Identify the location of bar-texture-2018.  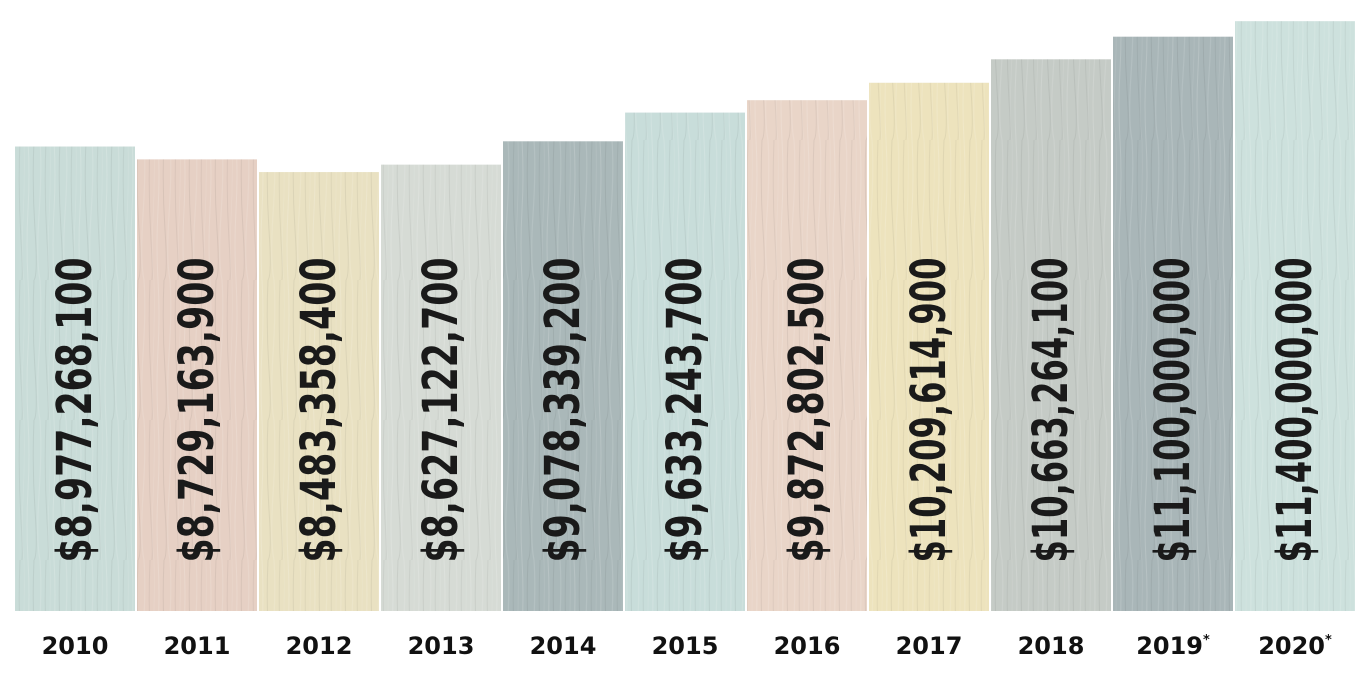
(1051, 335).